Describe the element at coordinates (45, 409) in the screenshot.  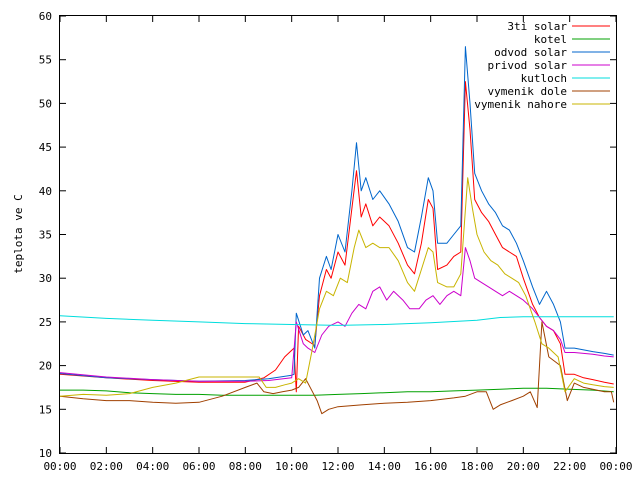
I see `y-tick-label: 15` at that location.